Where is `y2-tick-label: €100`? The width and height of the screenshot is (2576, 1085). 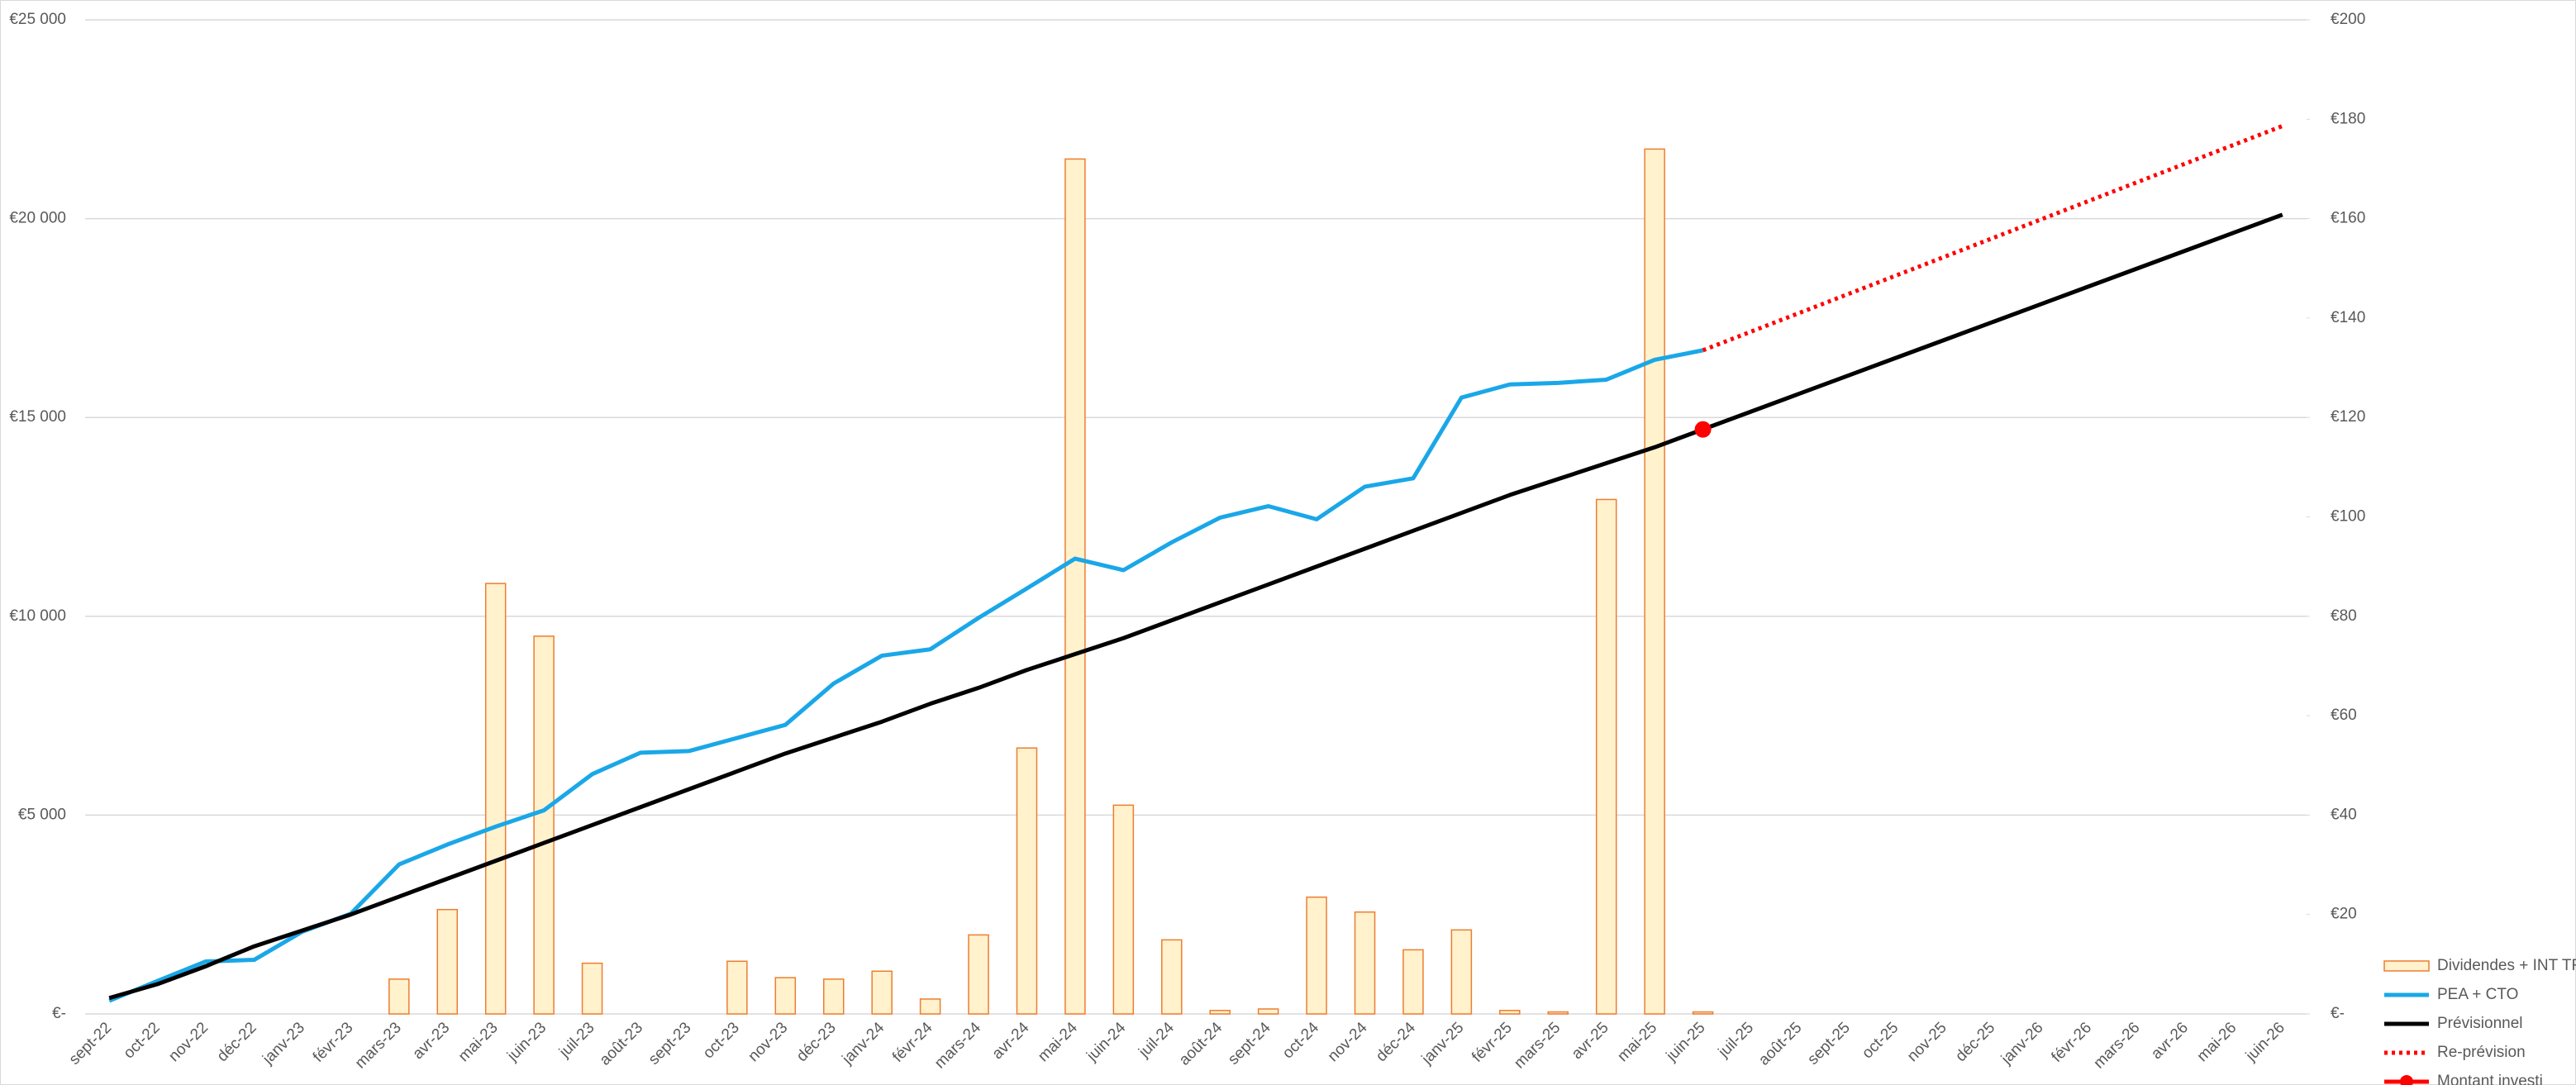
y2-tick-label: €100 is located at coordinates (2348, 517).